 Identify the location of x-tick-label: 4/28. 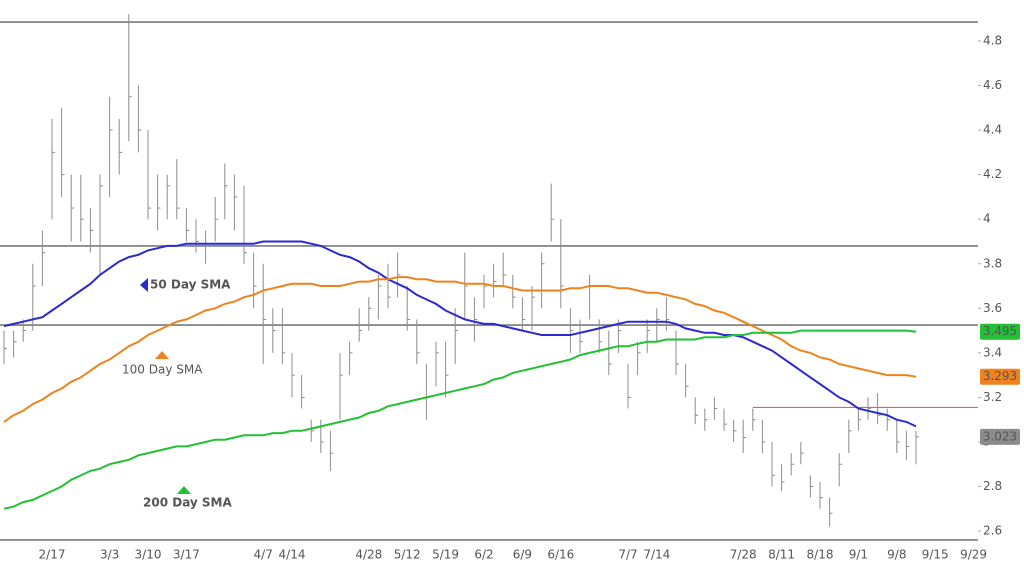
(368, 555).